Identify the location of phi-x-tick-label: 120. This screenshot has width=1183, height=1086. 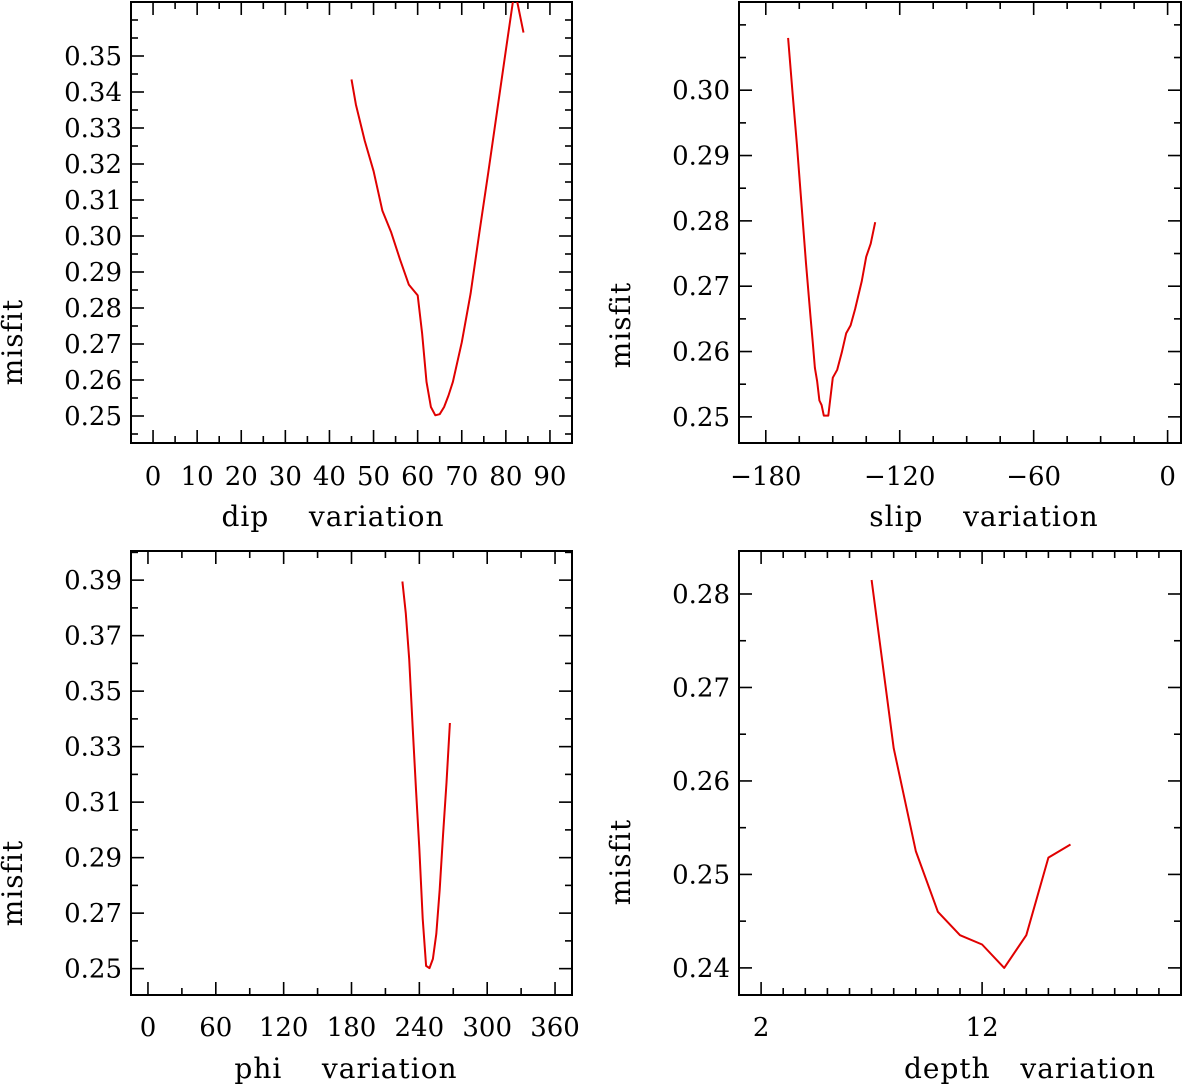
(284, 1028).